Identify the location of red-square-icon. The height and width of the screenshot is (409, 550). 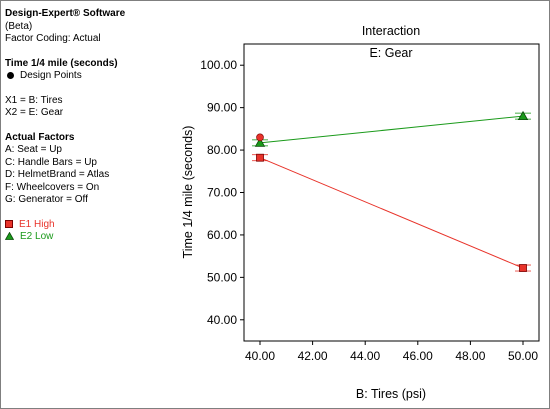
(9, 223).